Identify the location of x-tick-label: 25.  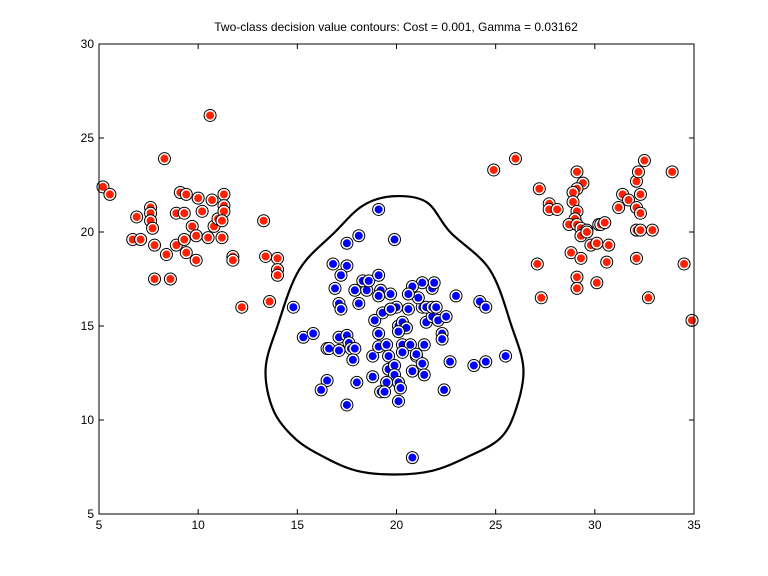
(496, 525).